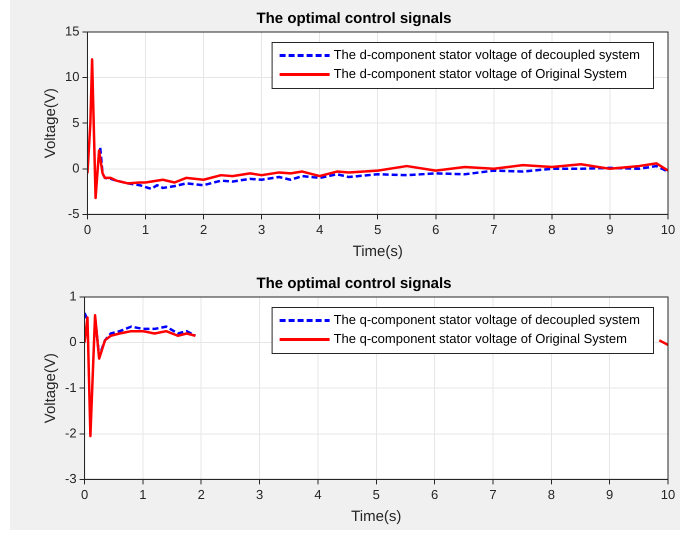 This screenshot has height=537, width=690. Describe the element at coordinates (480, 74) in the screenshot. I see `legend-label: The d-component stator voltage of Original System` at that location.